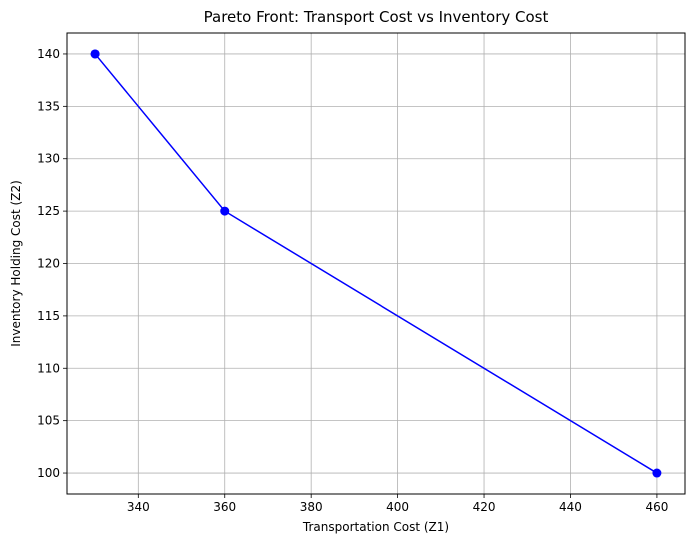  I want to click on y-axis: 100 105 110 115 120 125 130 135 140, so click(52, 263).